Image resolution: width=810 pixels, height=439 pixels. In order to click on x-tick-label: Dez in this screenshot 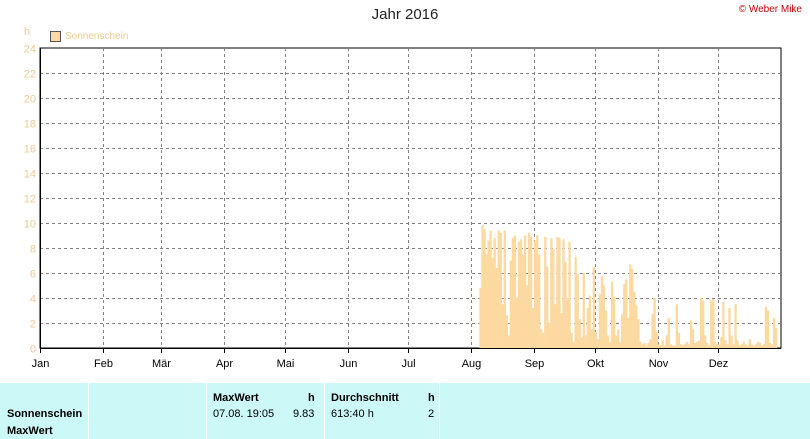, I will do `click(719, 364)`.